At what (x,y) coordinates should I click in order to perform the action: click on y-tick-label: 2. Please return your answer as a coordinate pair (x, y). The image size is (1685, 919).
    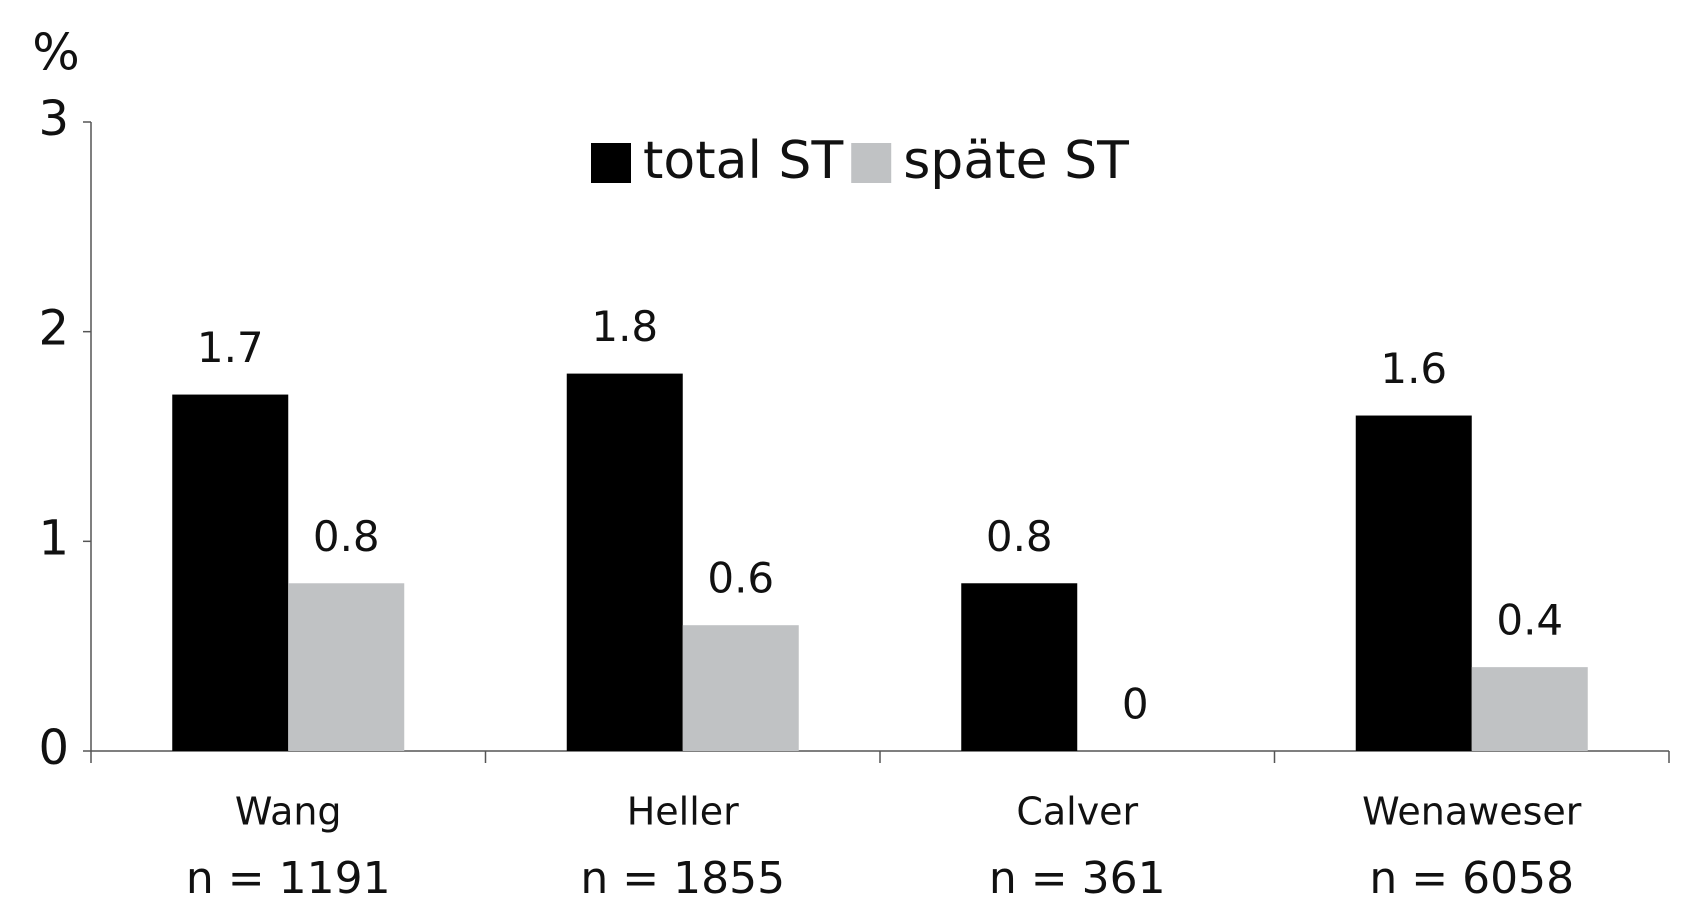
    Looking at the image, I should click on (53, 329).